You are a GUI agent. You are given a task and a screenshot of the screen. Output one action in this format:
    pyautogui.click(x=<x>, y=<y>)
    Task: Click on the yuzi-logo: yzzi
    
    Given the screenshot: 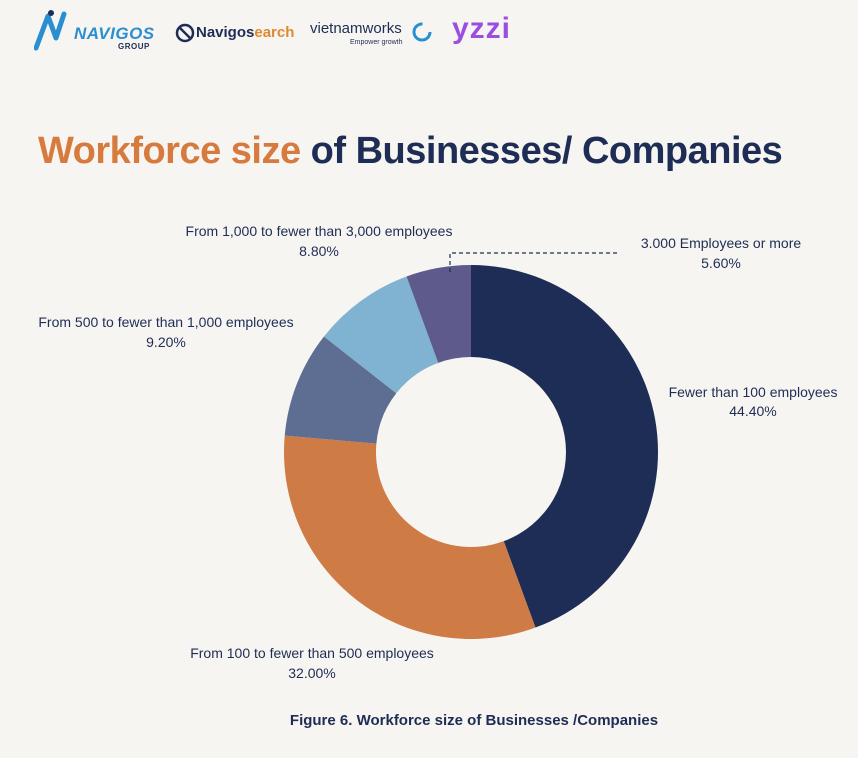 What is the action you would take?
    pyautogui.click(x=492, y=32)
    